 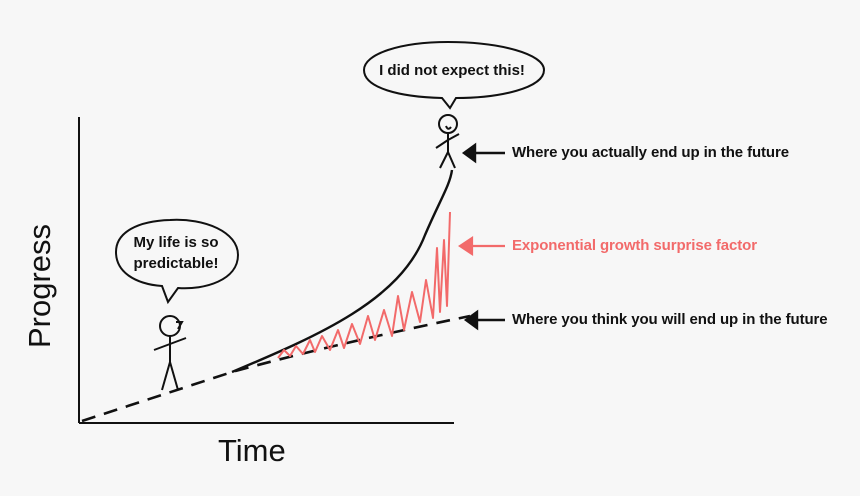 What do you see at coordinates (452, 70) in the screenshot?
I see `bubble-future-text: I did not expect this!` at bounding box center [452, 70].